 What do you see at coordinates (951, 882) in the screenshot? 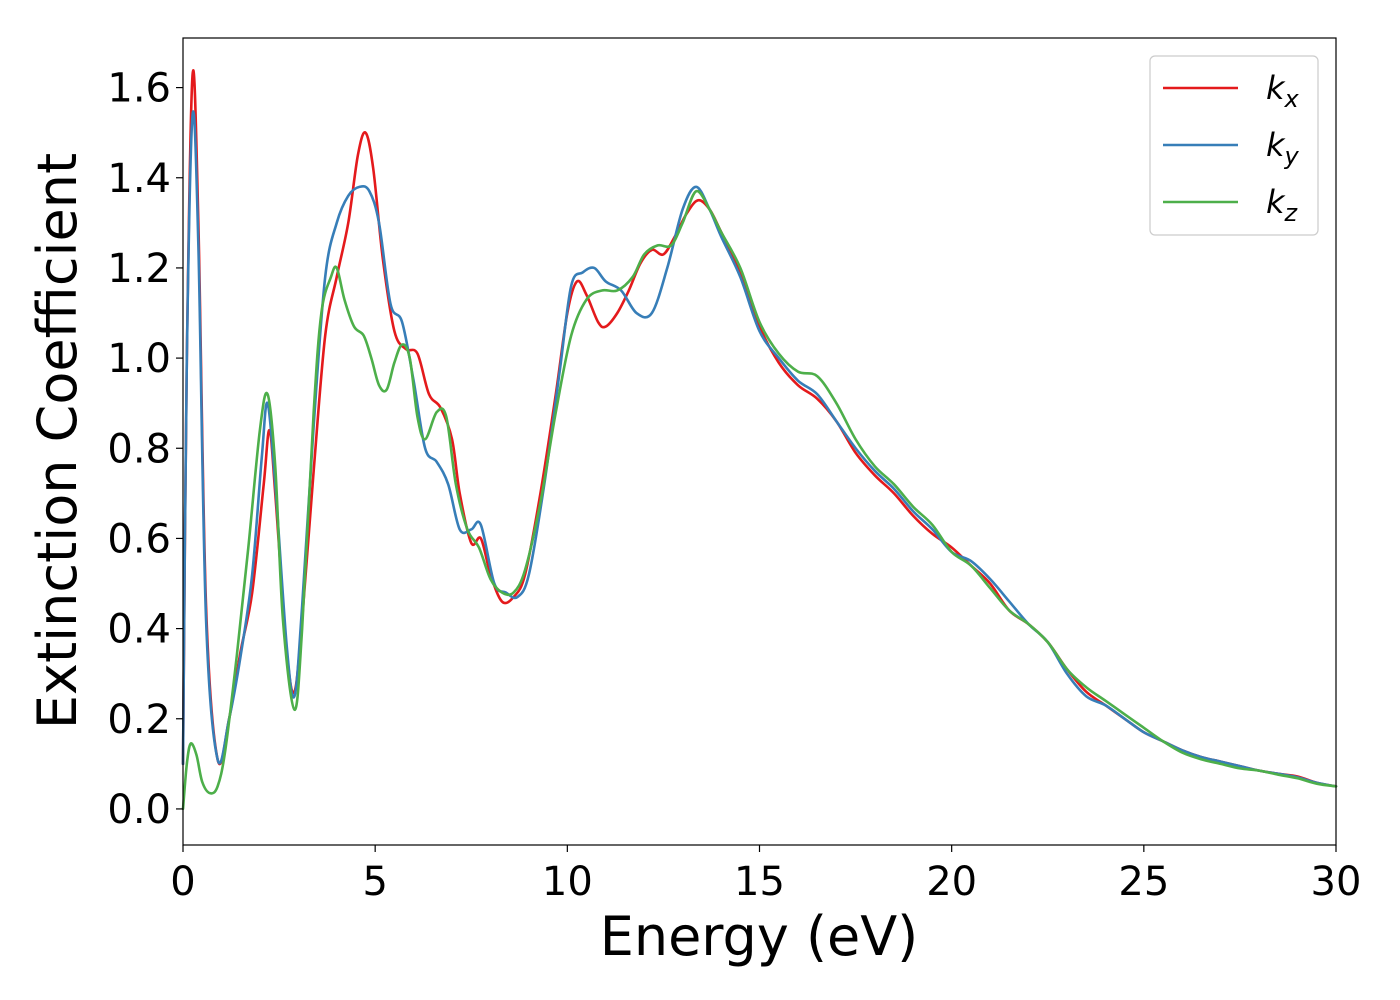
I see `x-tick-label: 20` at bounding box center [951, 882].